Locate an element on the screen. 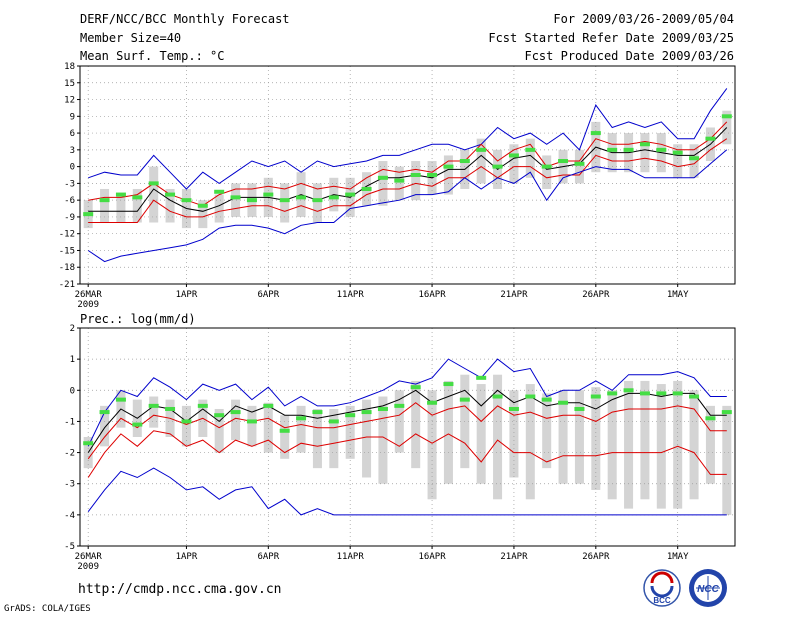 This screenshot has width=800, height=618. forecast-period: For 2009/03/26-2009/05/04 is located at coordinates (643, 19).